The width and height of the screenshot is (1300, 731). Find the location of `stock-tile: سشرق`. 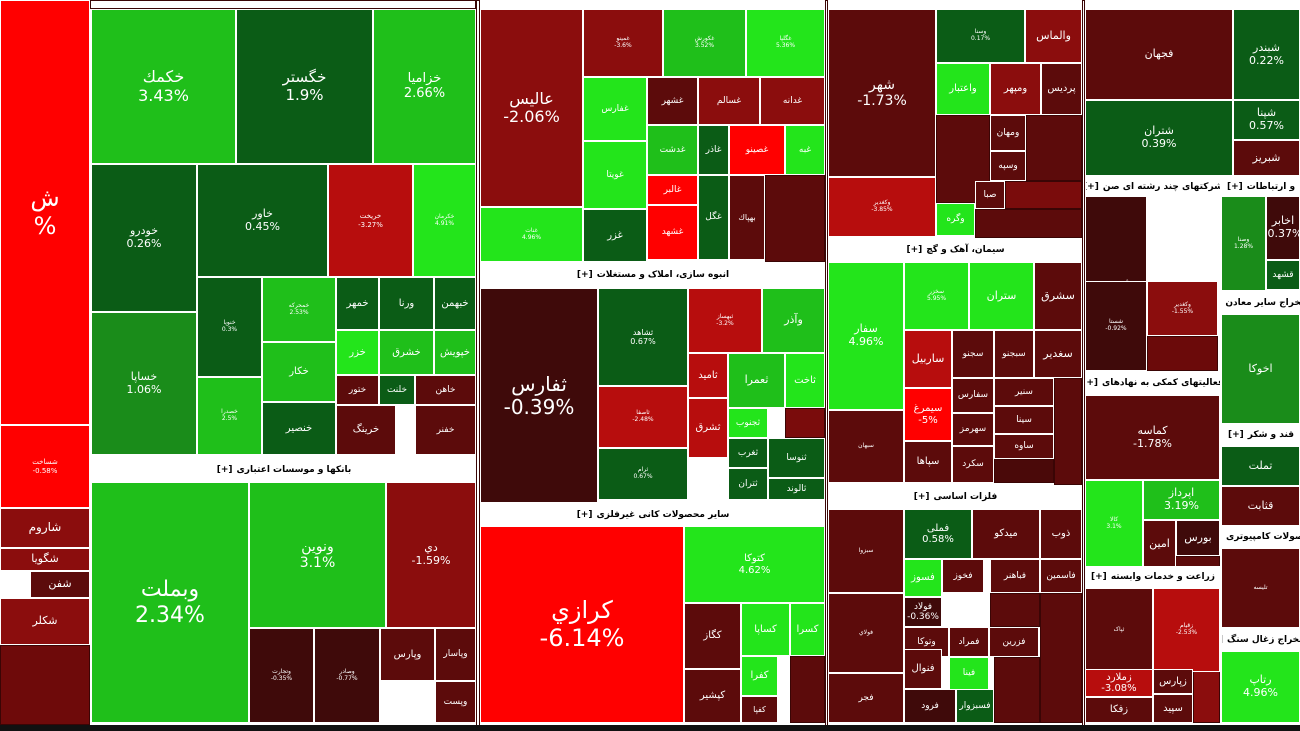

stock-tile: سشرق is located at coordinates (1058, 296).